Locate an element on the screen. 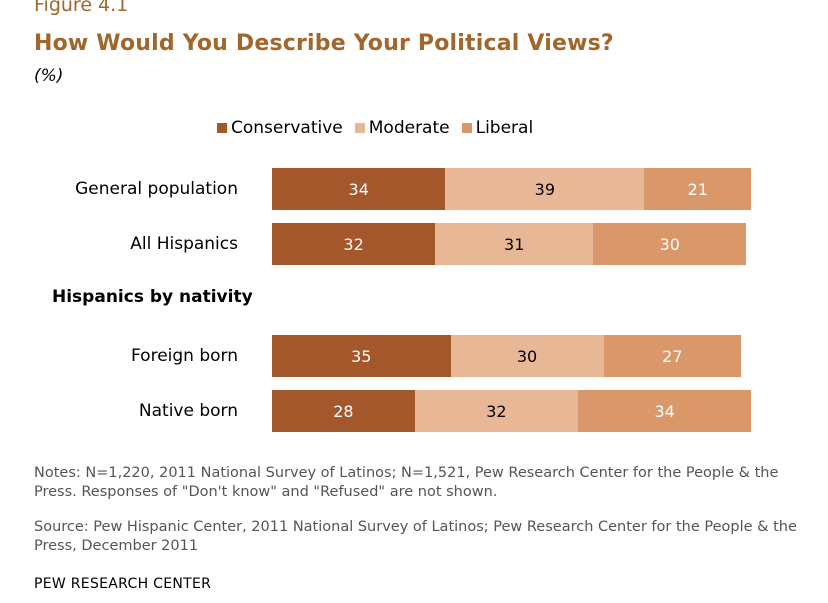 This screenshot has width=828, height=603. legend-label-moderate: Moderate is located at coordinates (409, 128).